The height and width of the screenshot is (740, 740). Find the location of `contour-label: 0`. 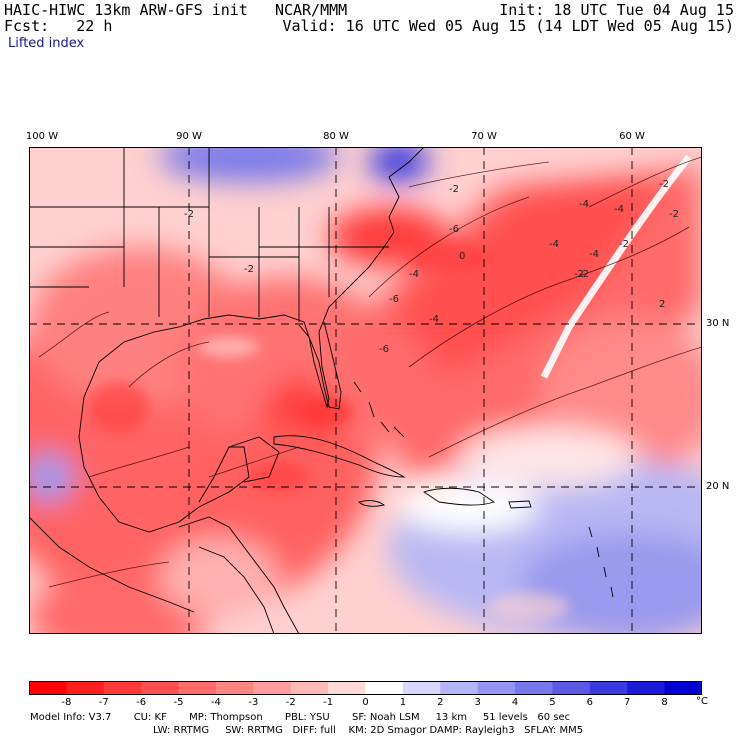

contour-label: 0 is located at coordinates (462, 256).